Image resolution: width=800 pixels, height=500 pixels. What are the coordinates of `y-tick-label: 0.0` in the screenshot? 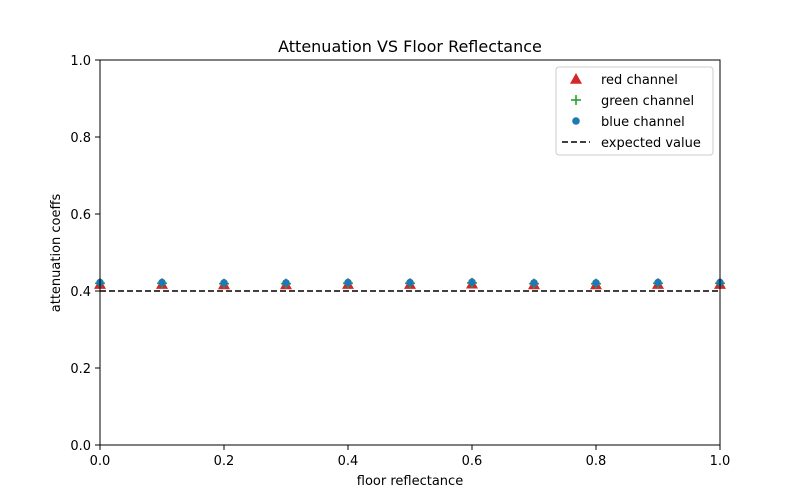 It's located at (80, 446).